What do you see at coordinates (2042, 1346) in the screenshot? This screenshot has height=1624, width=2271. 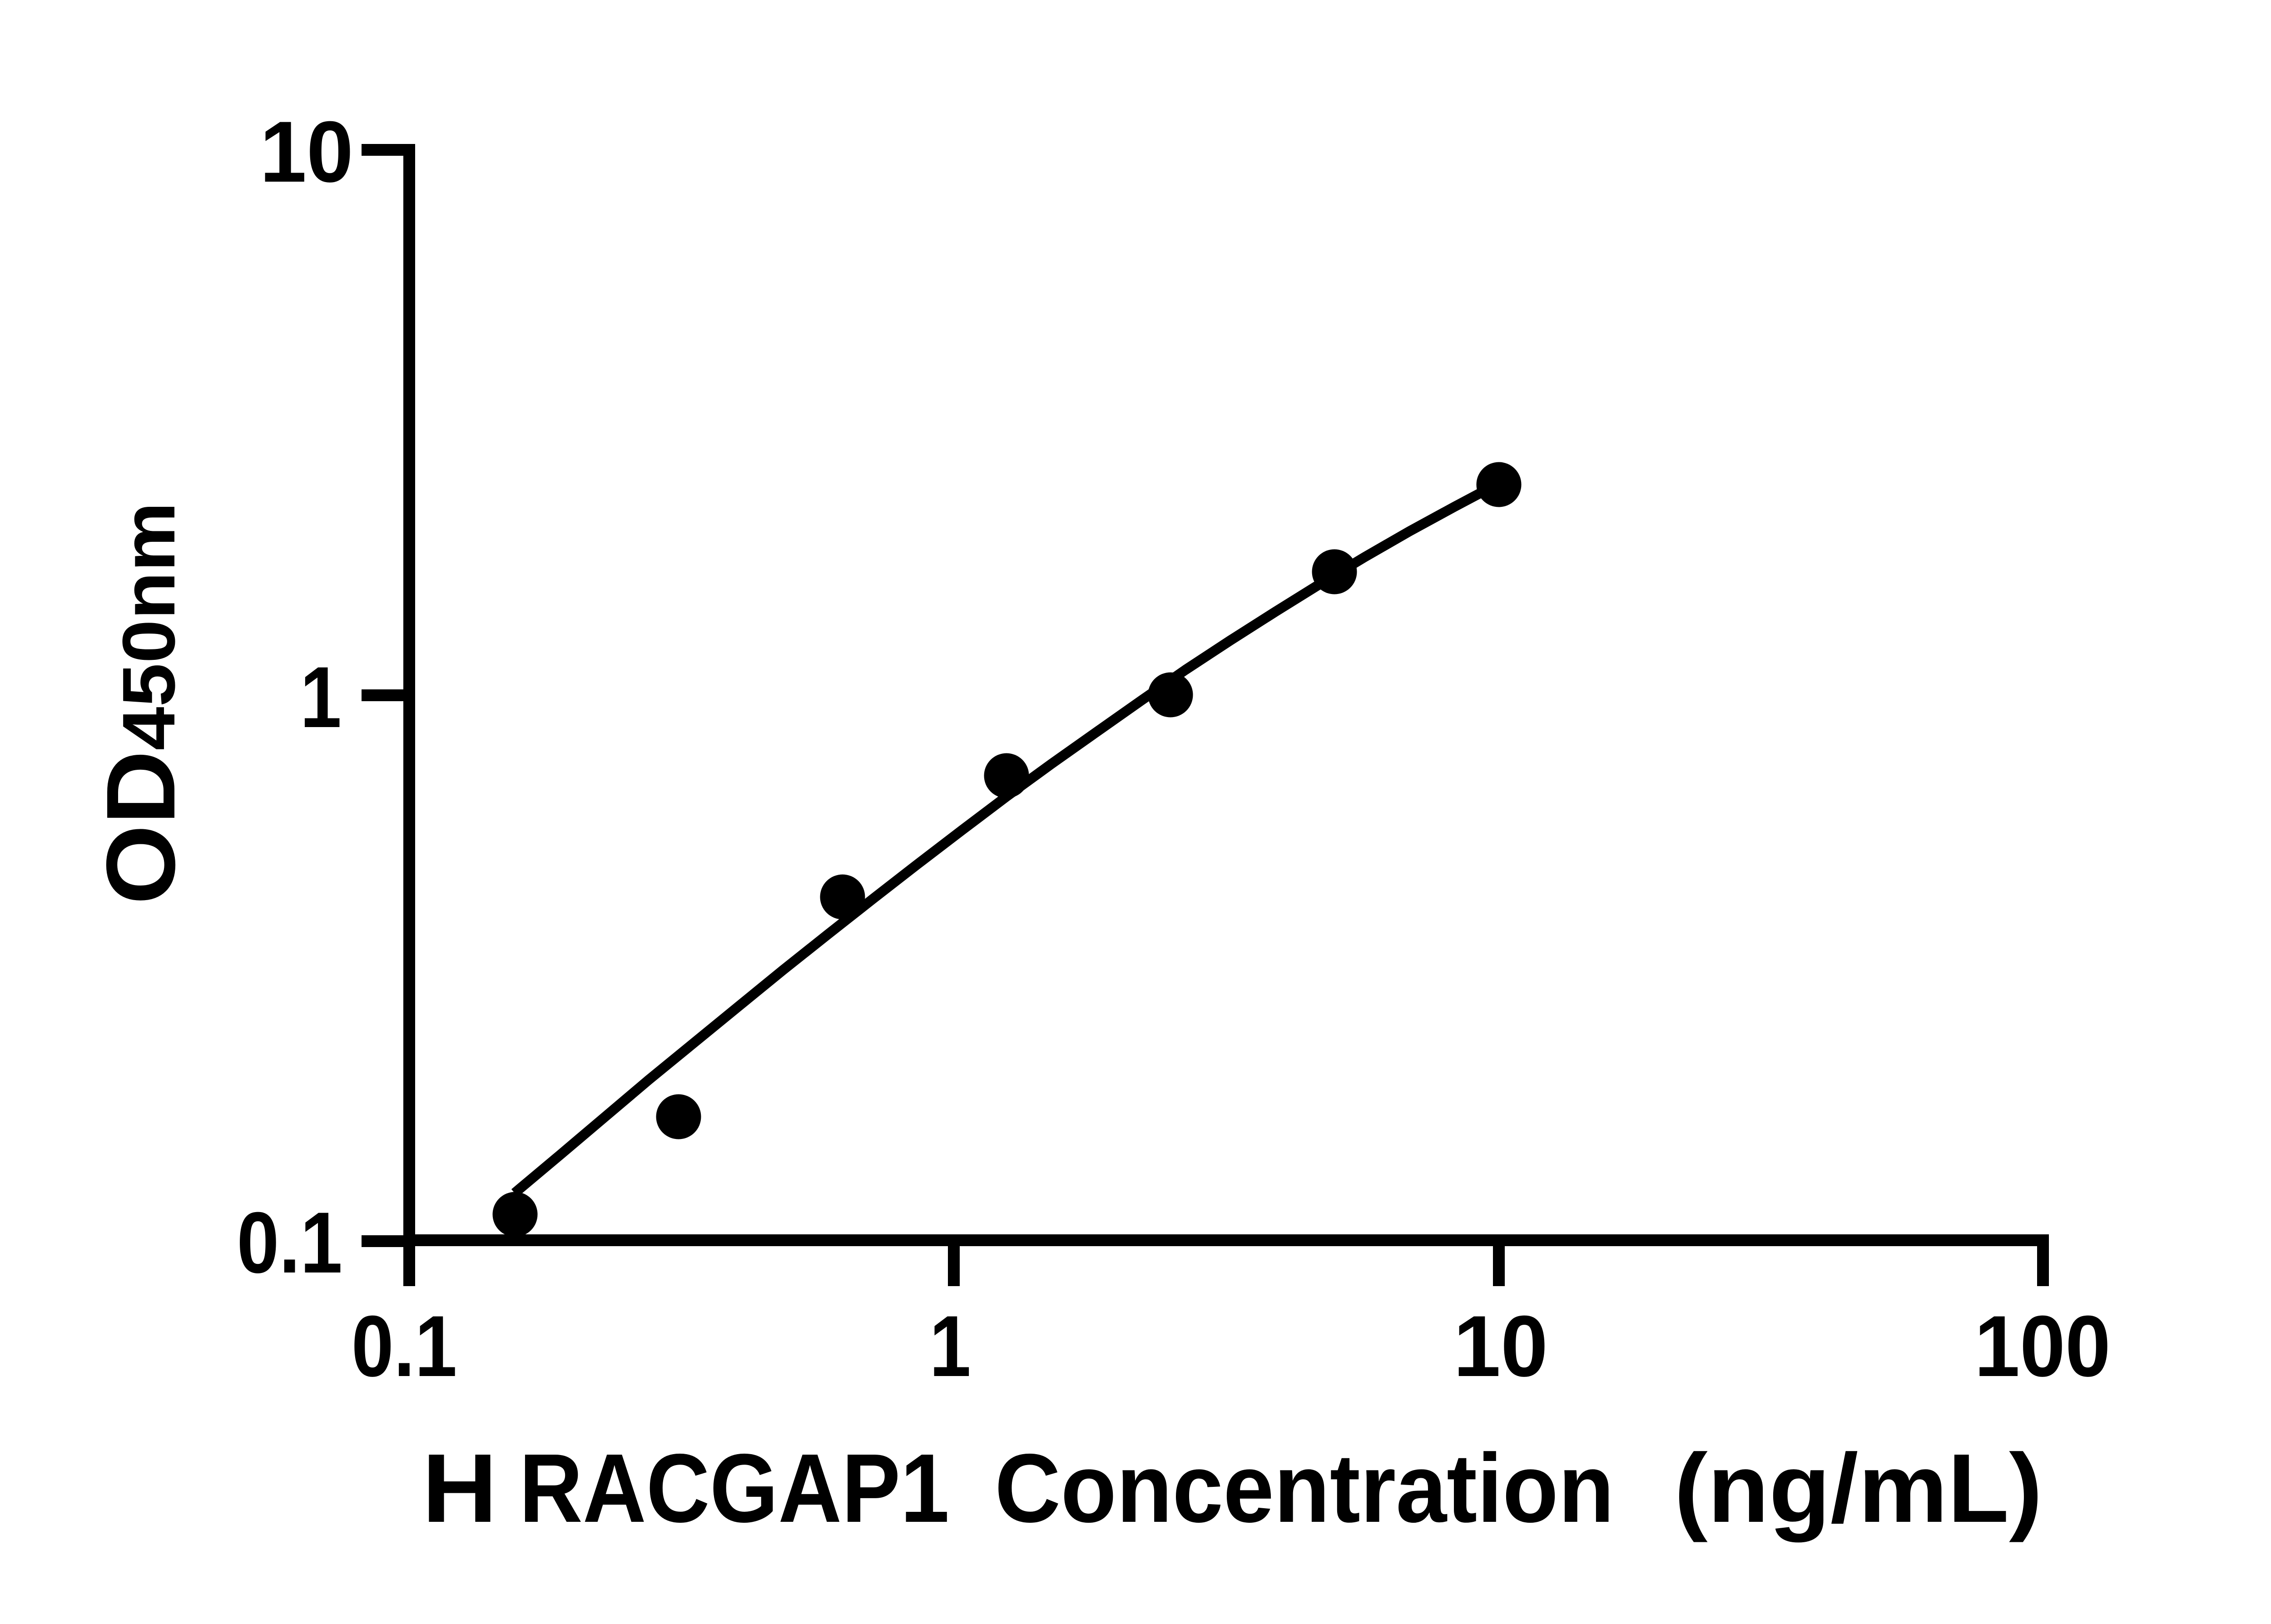 I see `svg-text: 100` at bounding box center [2042, 1346].